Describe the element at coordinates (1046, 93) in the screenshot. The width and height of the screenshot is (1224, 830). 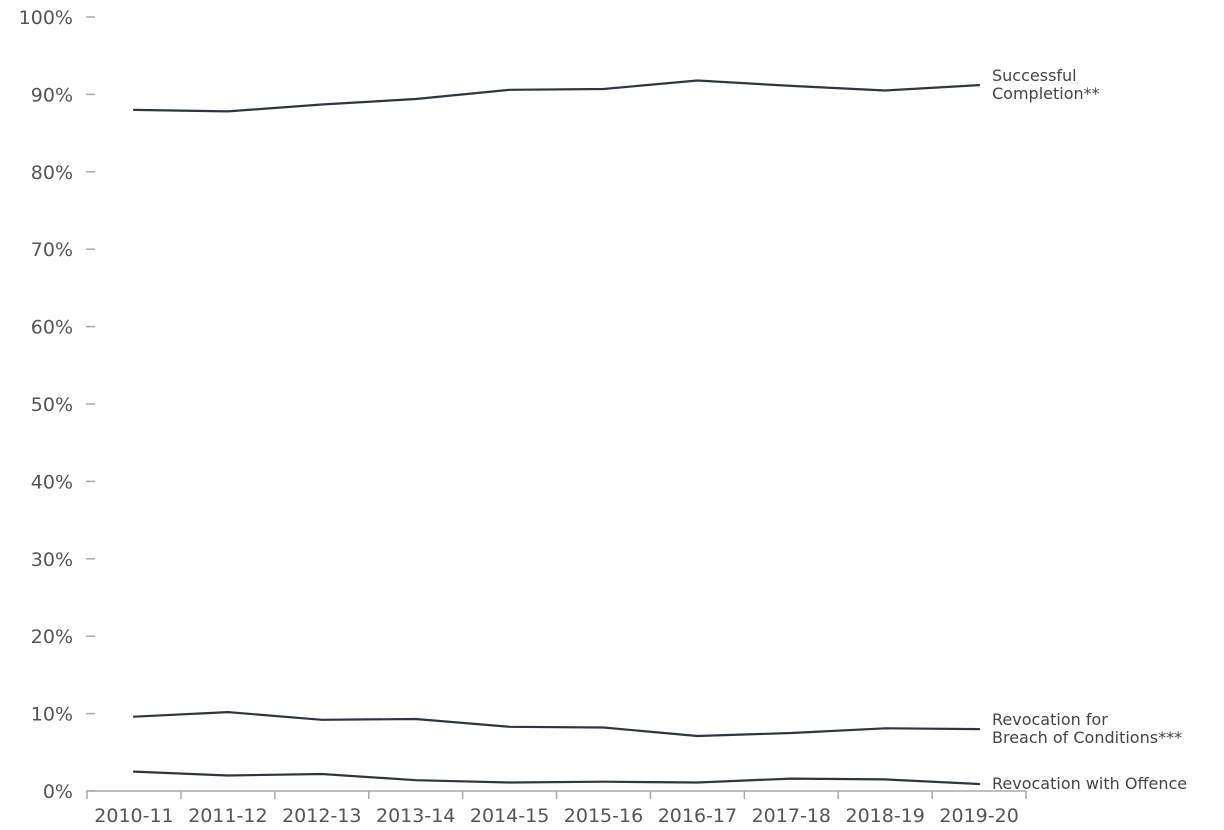
I see `series-label: Completion**` at that location.